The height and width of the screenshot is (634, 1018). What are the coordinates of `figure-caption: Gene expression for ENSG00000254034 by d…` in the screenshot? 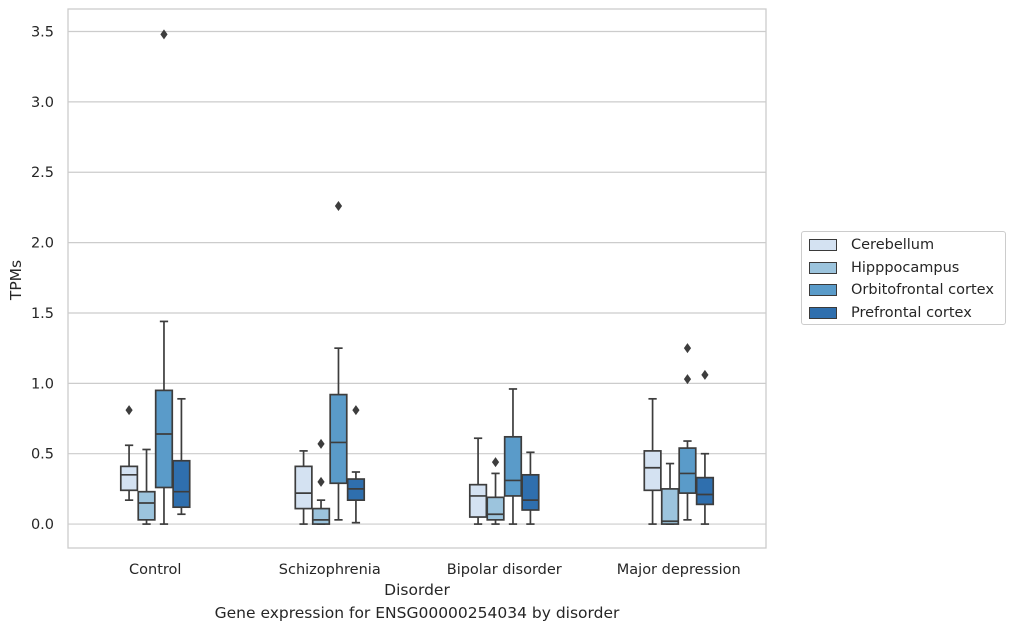 It's located at (417, 613).